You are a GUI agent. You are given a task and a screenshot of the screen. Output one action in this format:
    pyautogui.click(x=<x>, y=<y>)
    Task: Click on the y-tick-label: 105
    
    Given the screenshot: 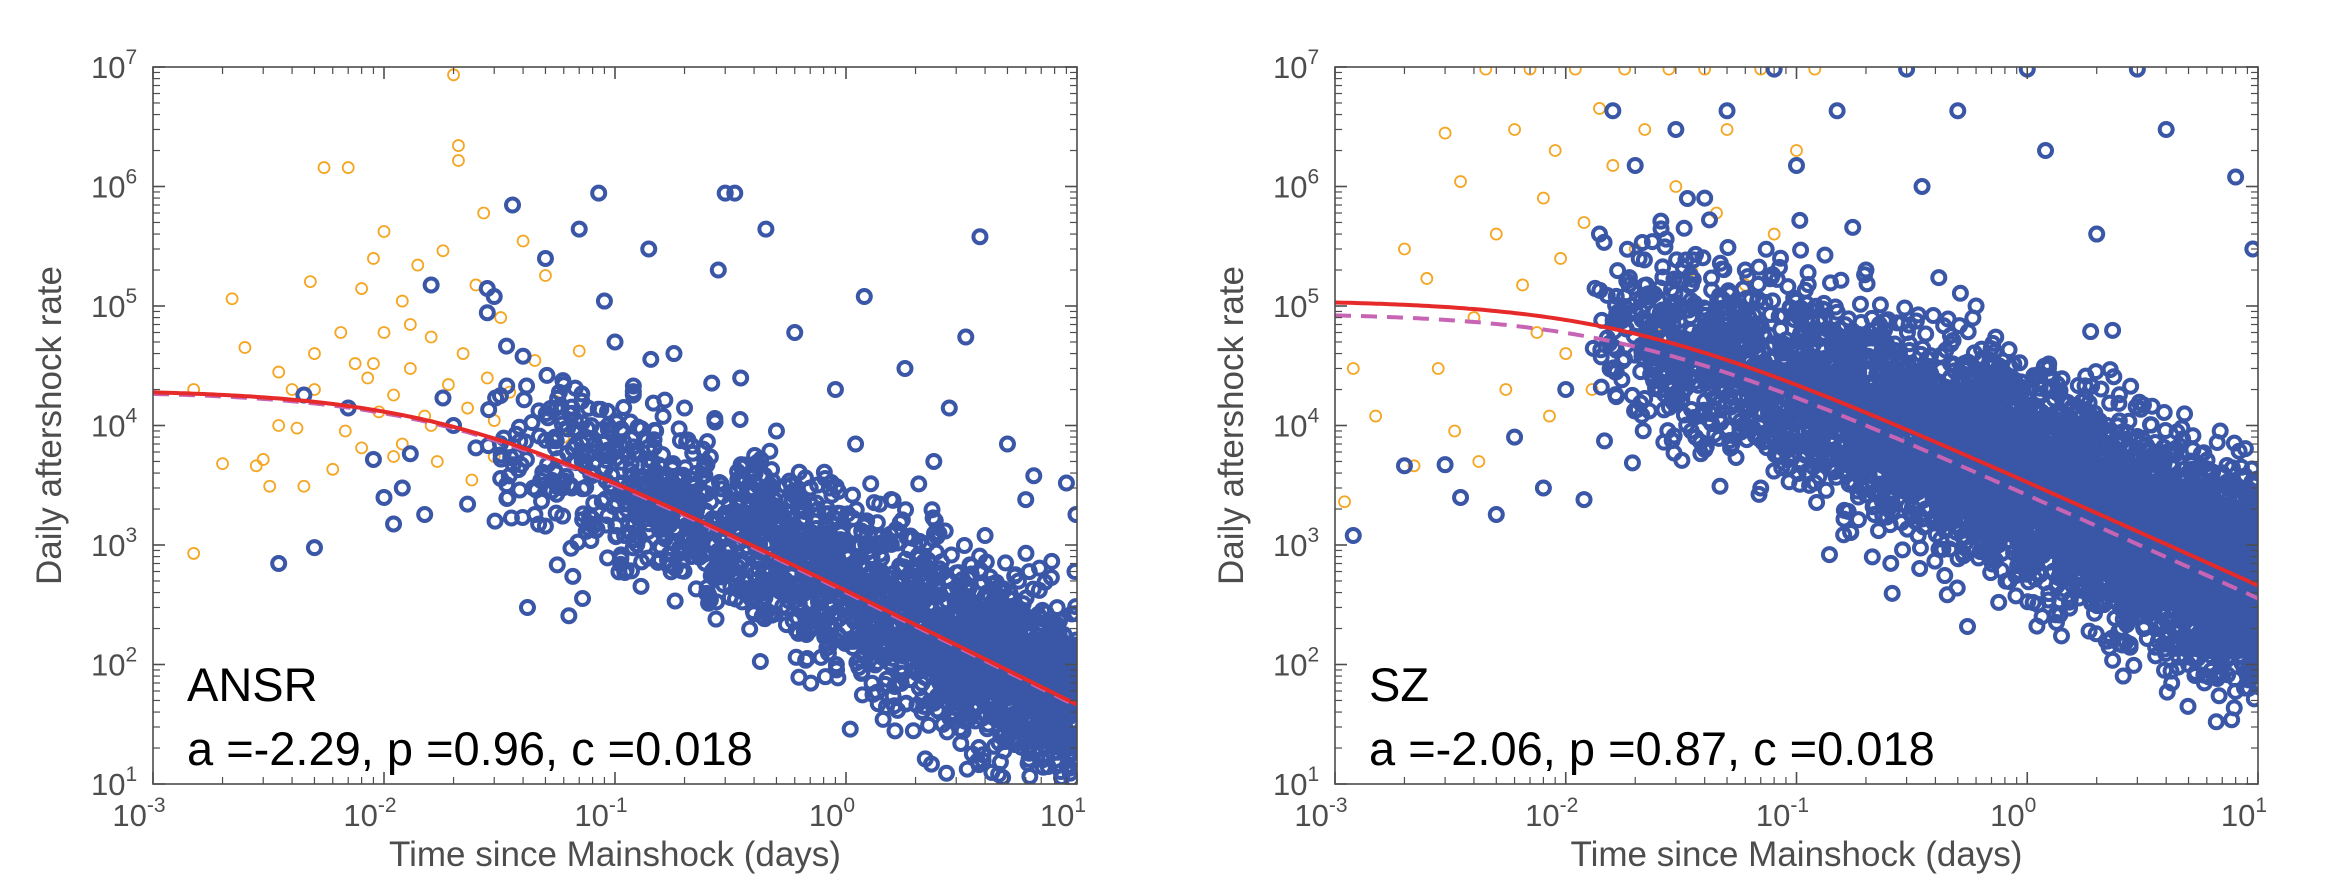 What is the action you would take?
    pyautogui.click(x=114, y=304)
    